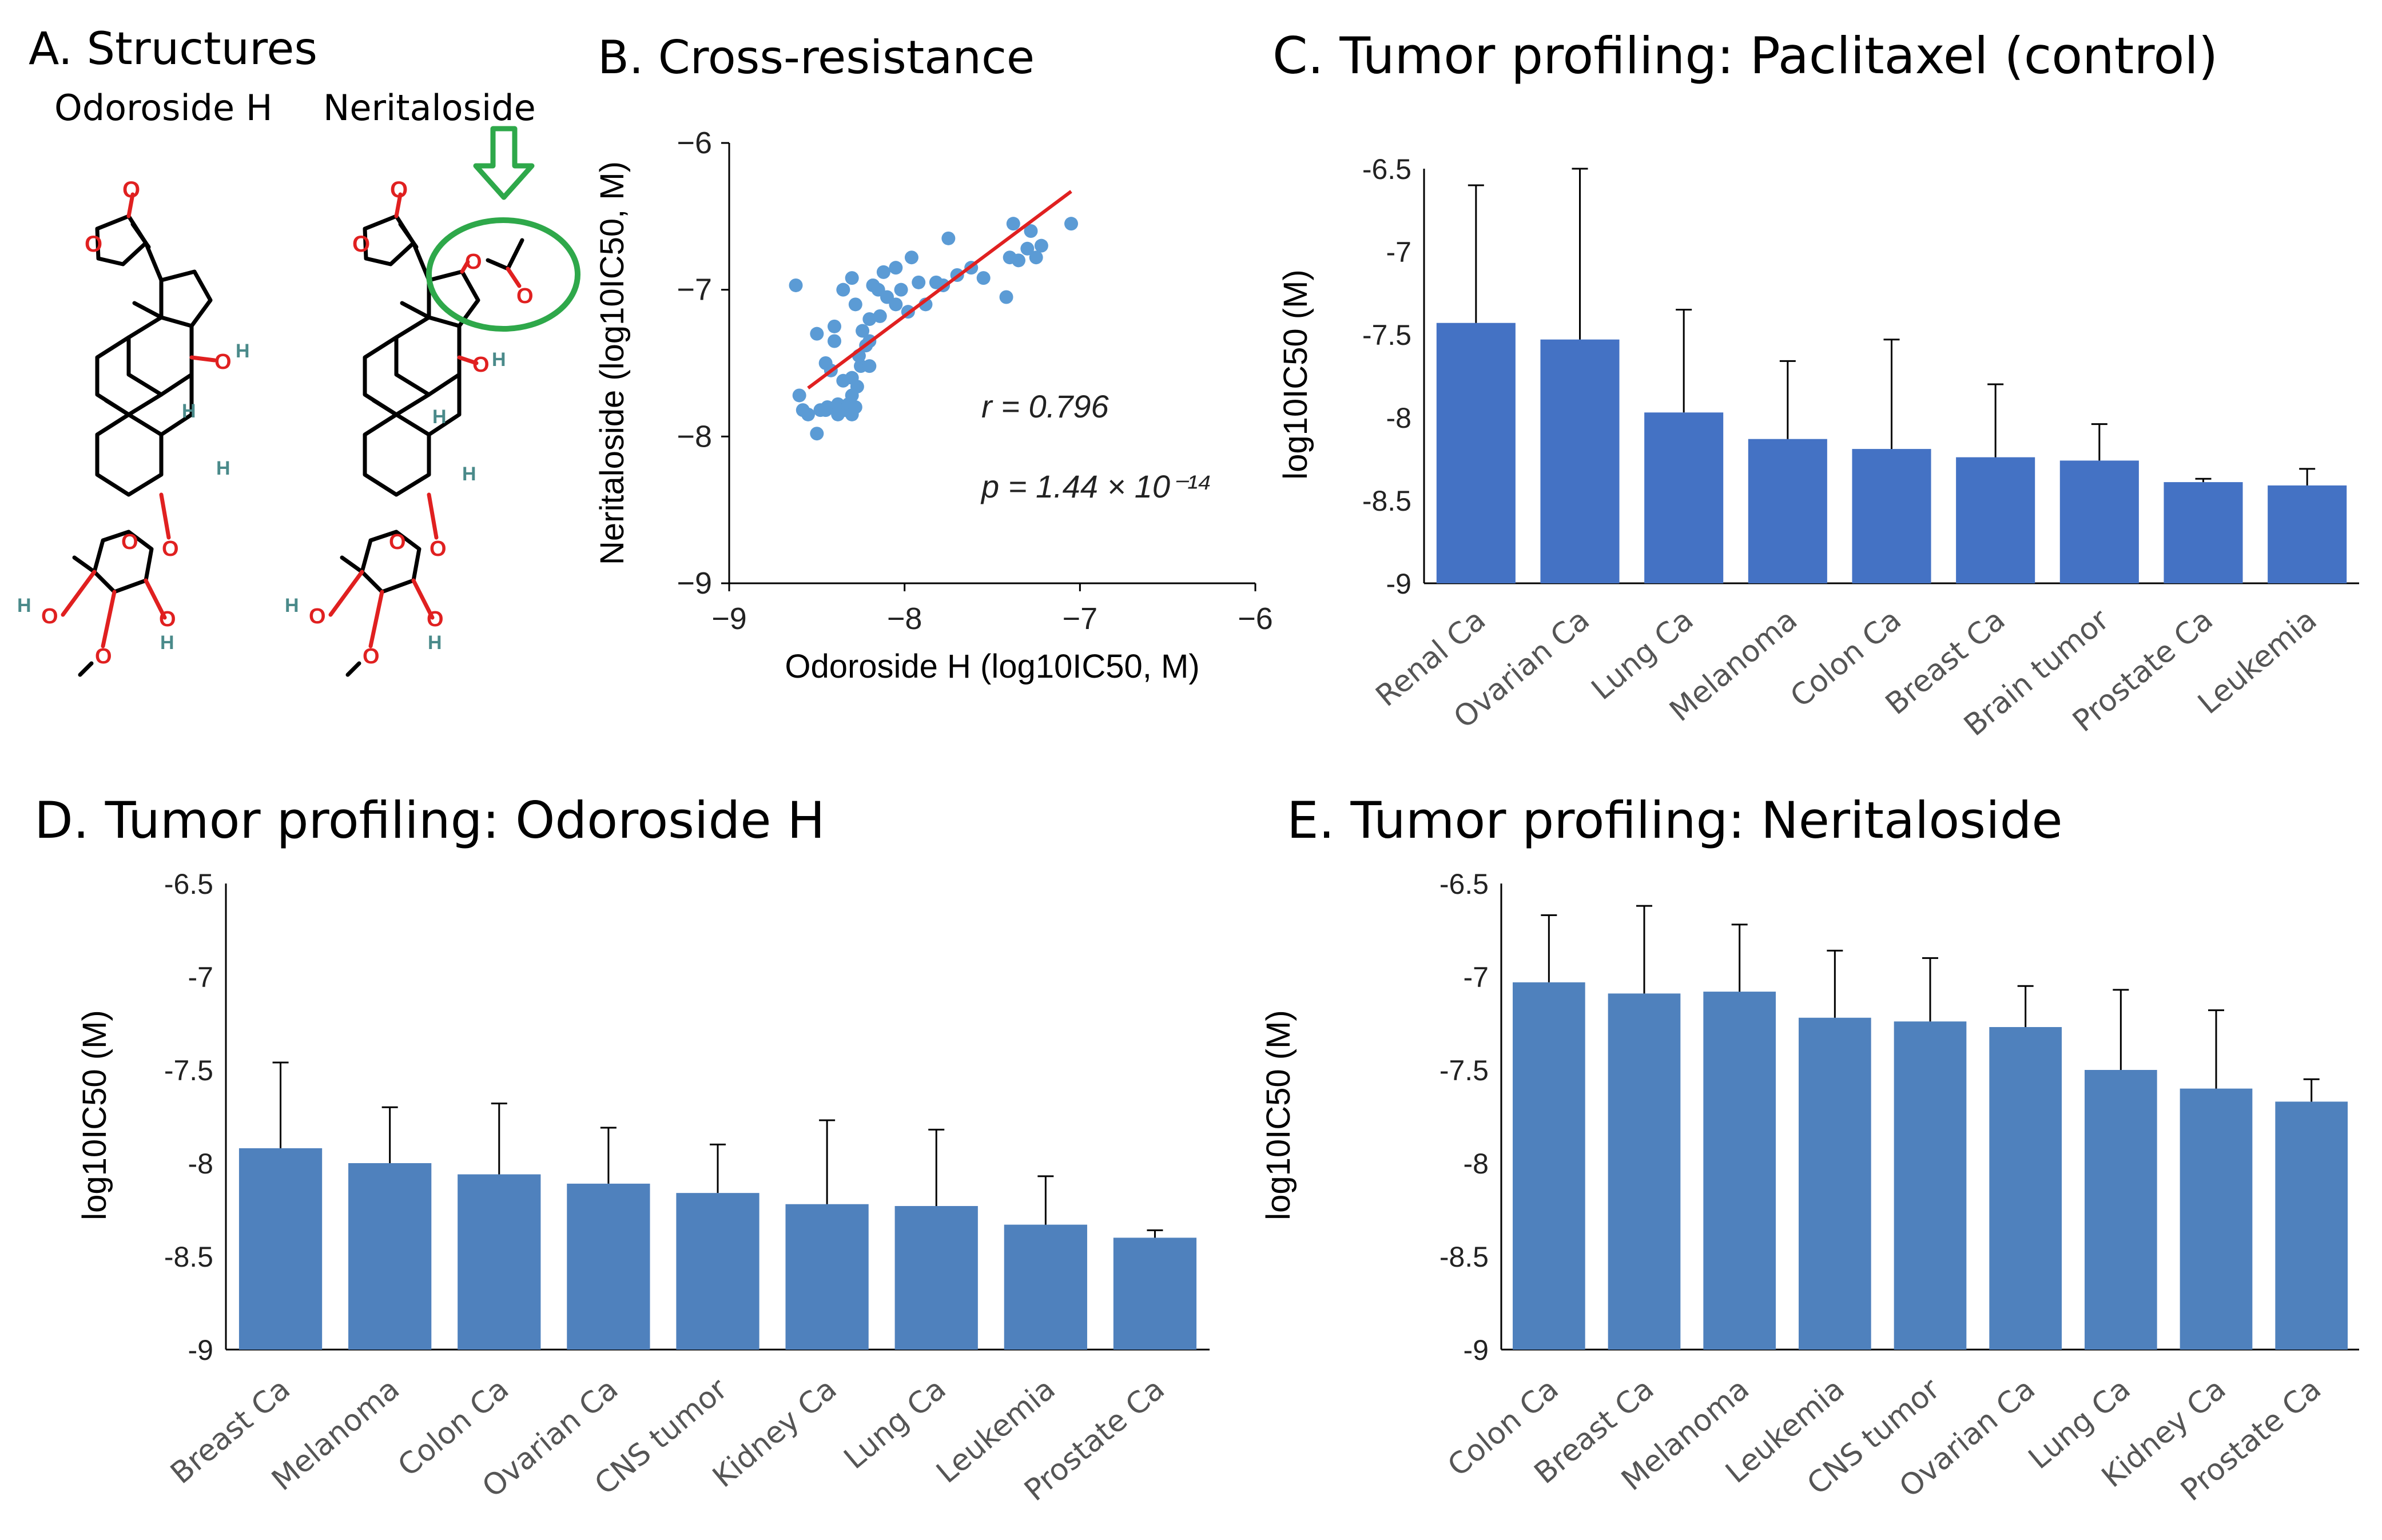 The width and height of the screenshot is (2382, 1540). I want to click on e-y-tick-label: -8.5, so click(1464, 1257).